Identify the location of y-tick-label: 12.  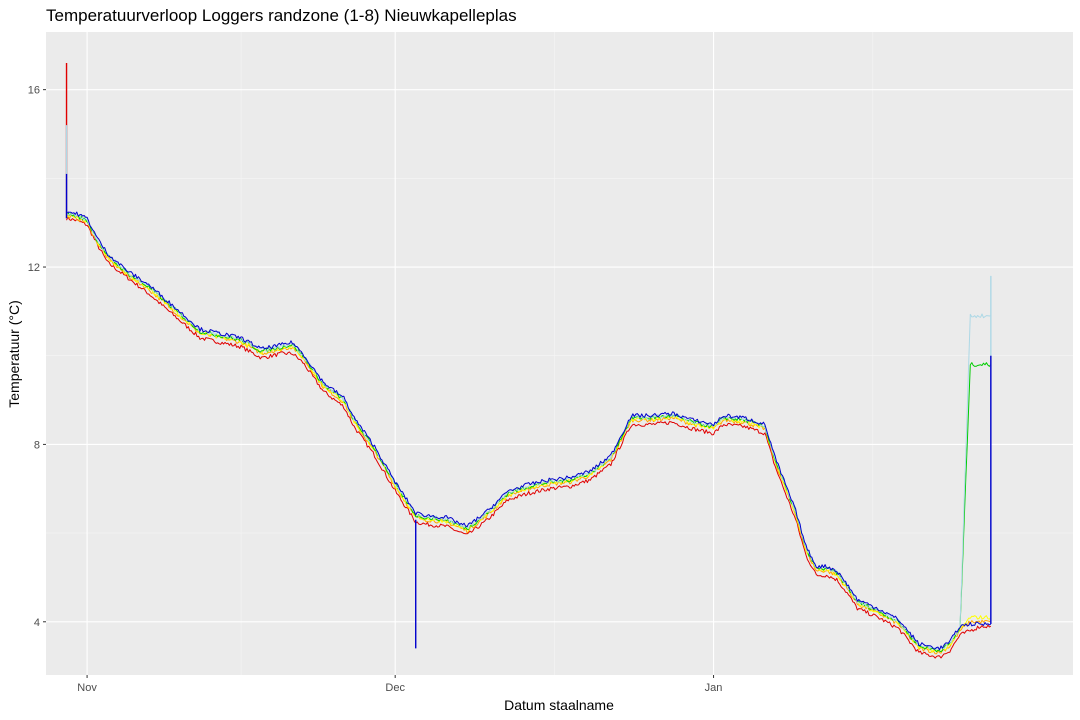
(34, 268).